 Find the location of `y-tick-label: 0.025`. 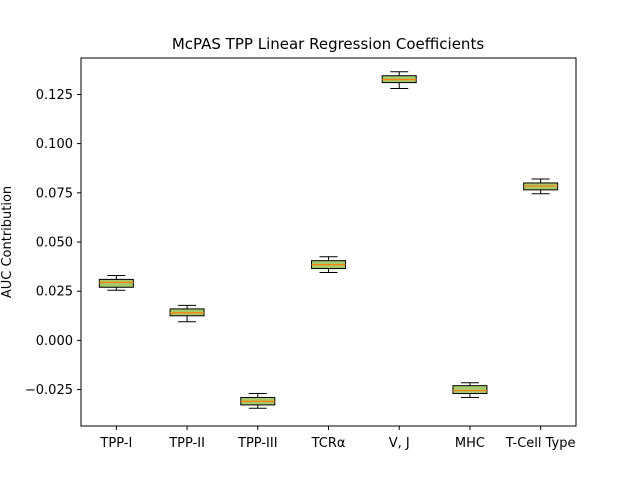

y-tick-label: 0.025 is located at coordinates (54, 292).